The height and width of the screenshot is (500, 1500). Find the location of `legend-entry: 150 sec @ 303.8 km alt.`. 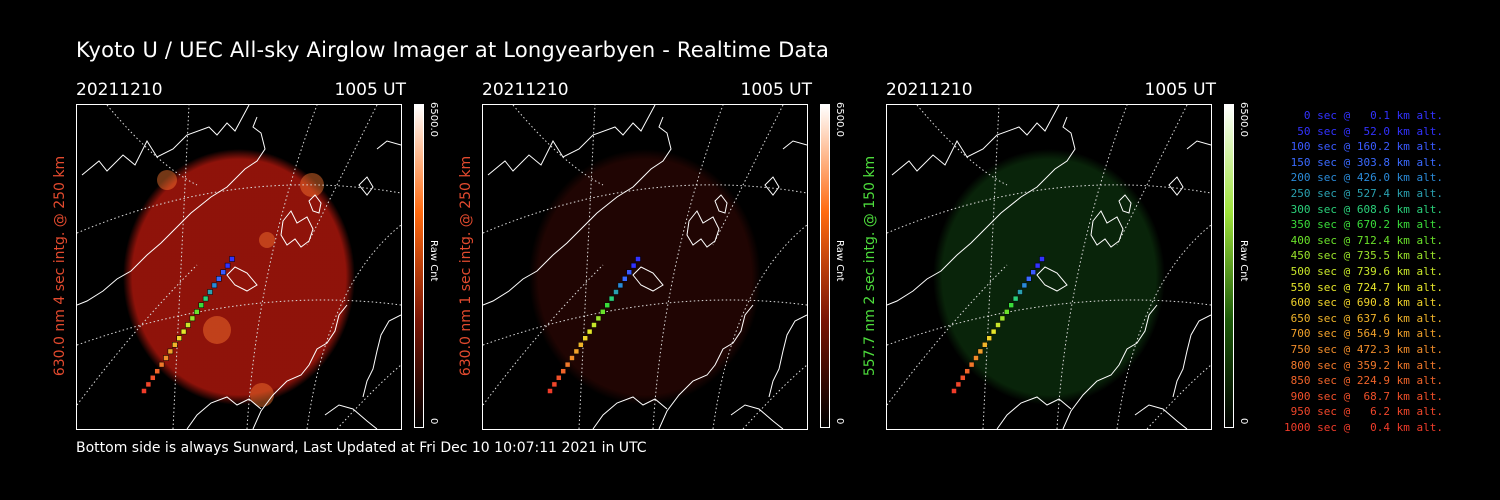

legend-entry: 150 sec @ 303.8 km alt. is located at coordinates (1366, 162).